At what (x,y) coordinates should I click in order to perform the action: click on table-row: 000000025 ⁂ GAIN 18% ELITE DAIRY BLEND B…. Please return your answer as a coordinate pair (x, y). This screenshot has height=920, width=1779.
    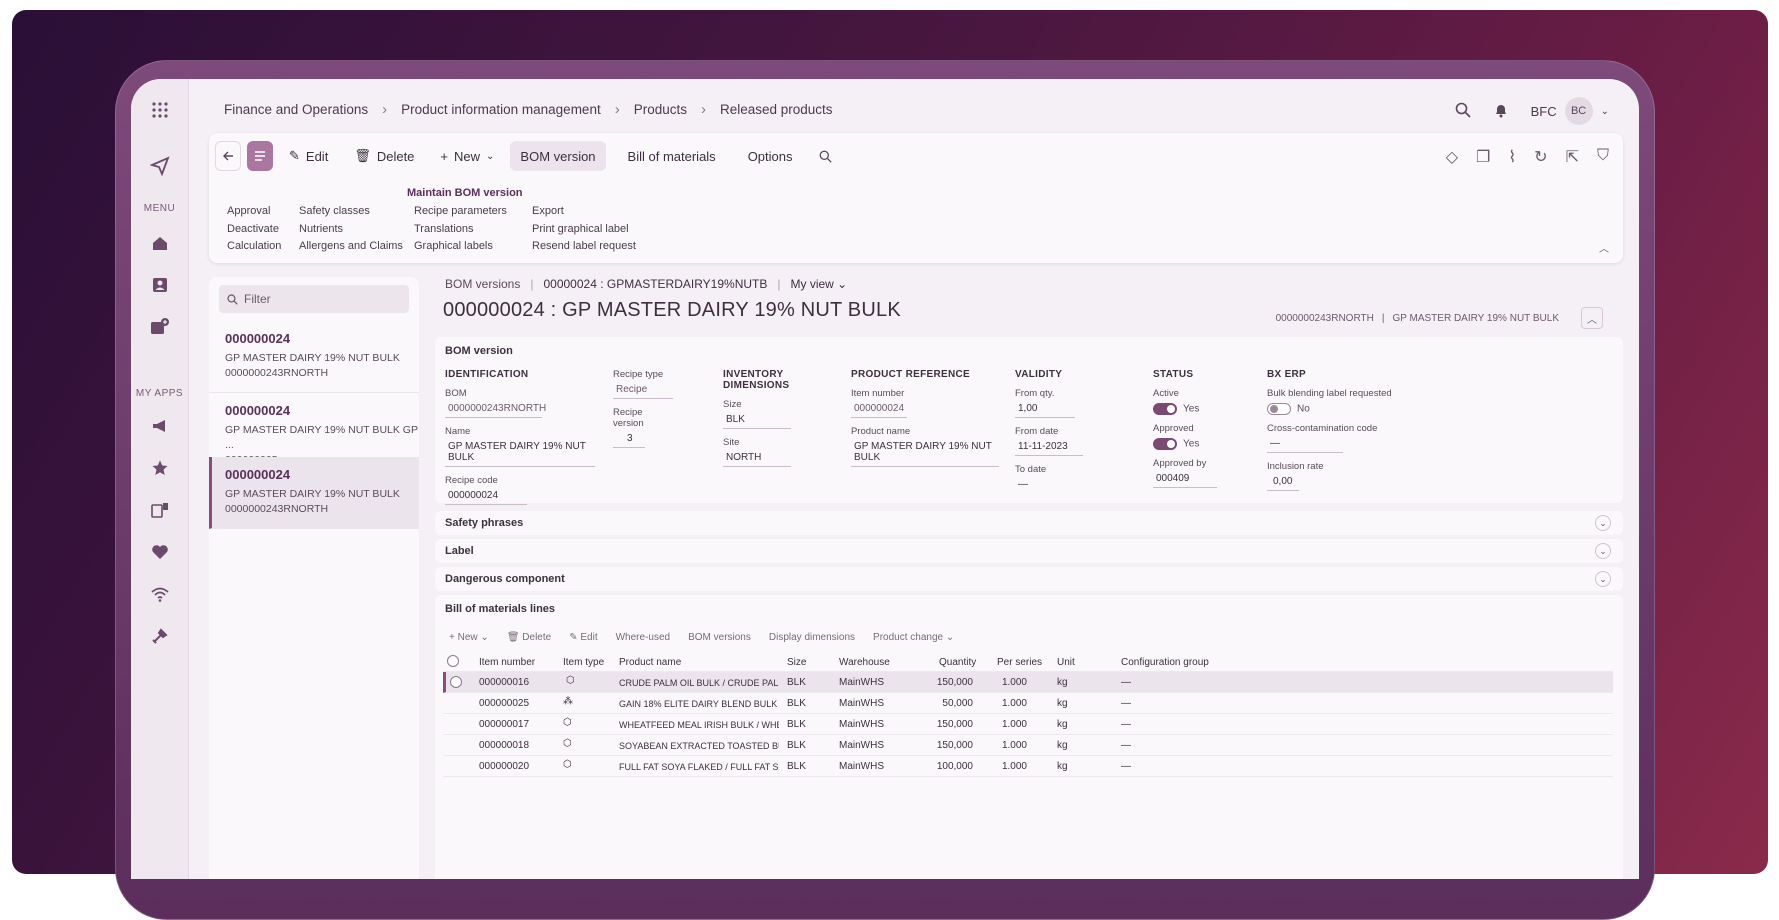
    Looking at the image, I should click on (1028, 703).